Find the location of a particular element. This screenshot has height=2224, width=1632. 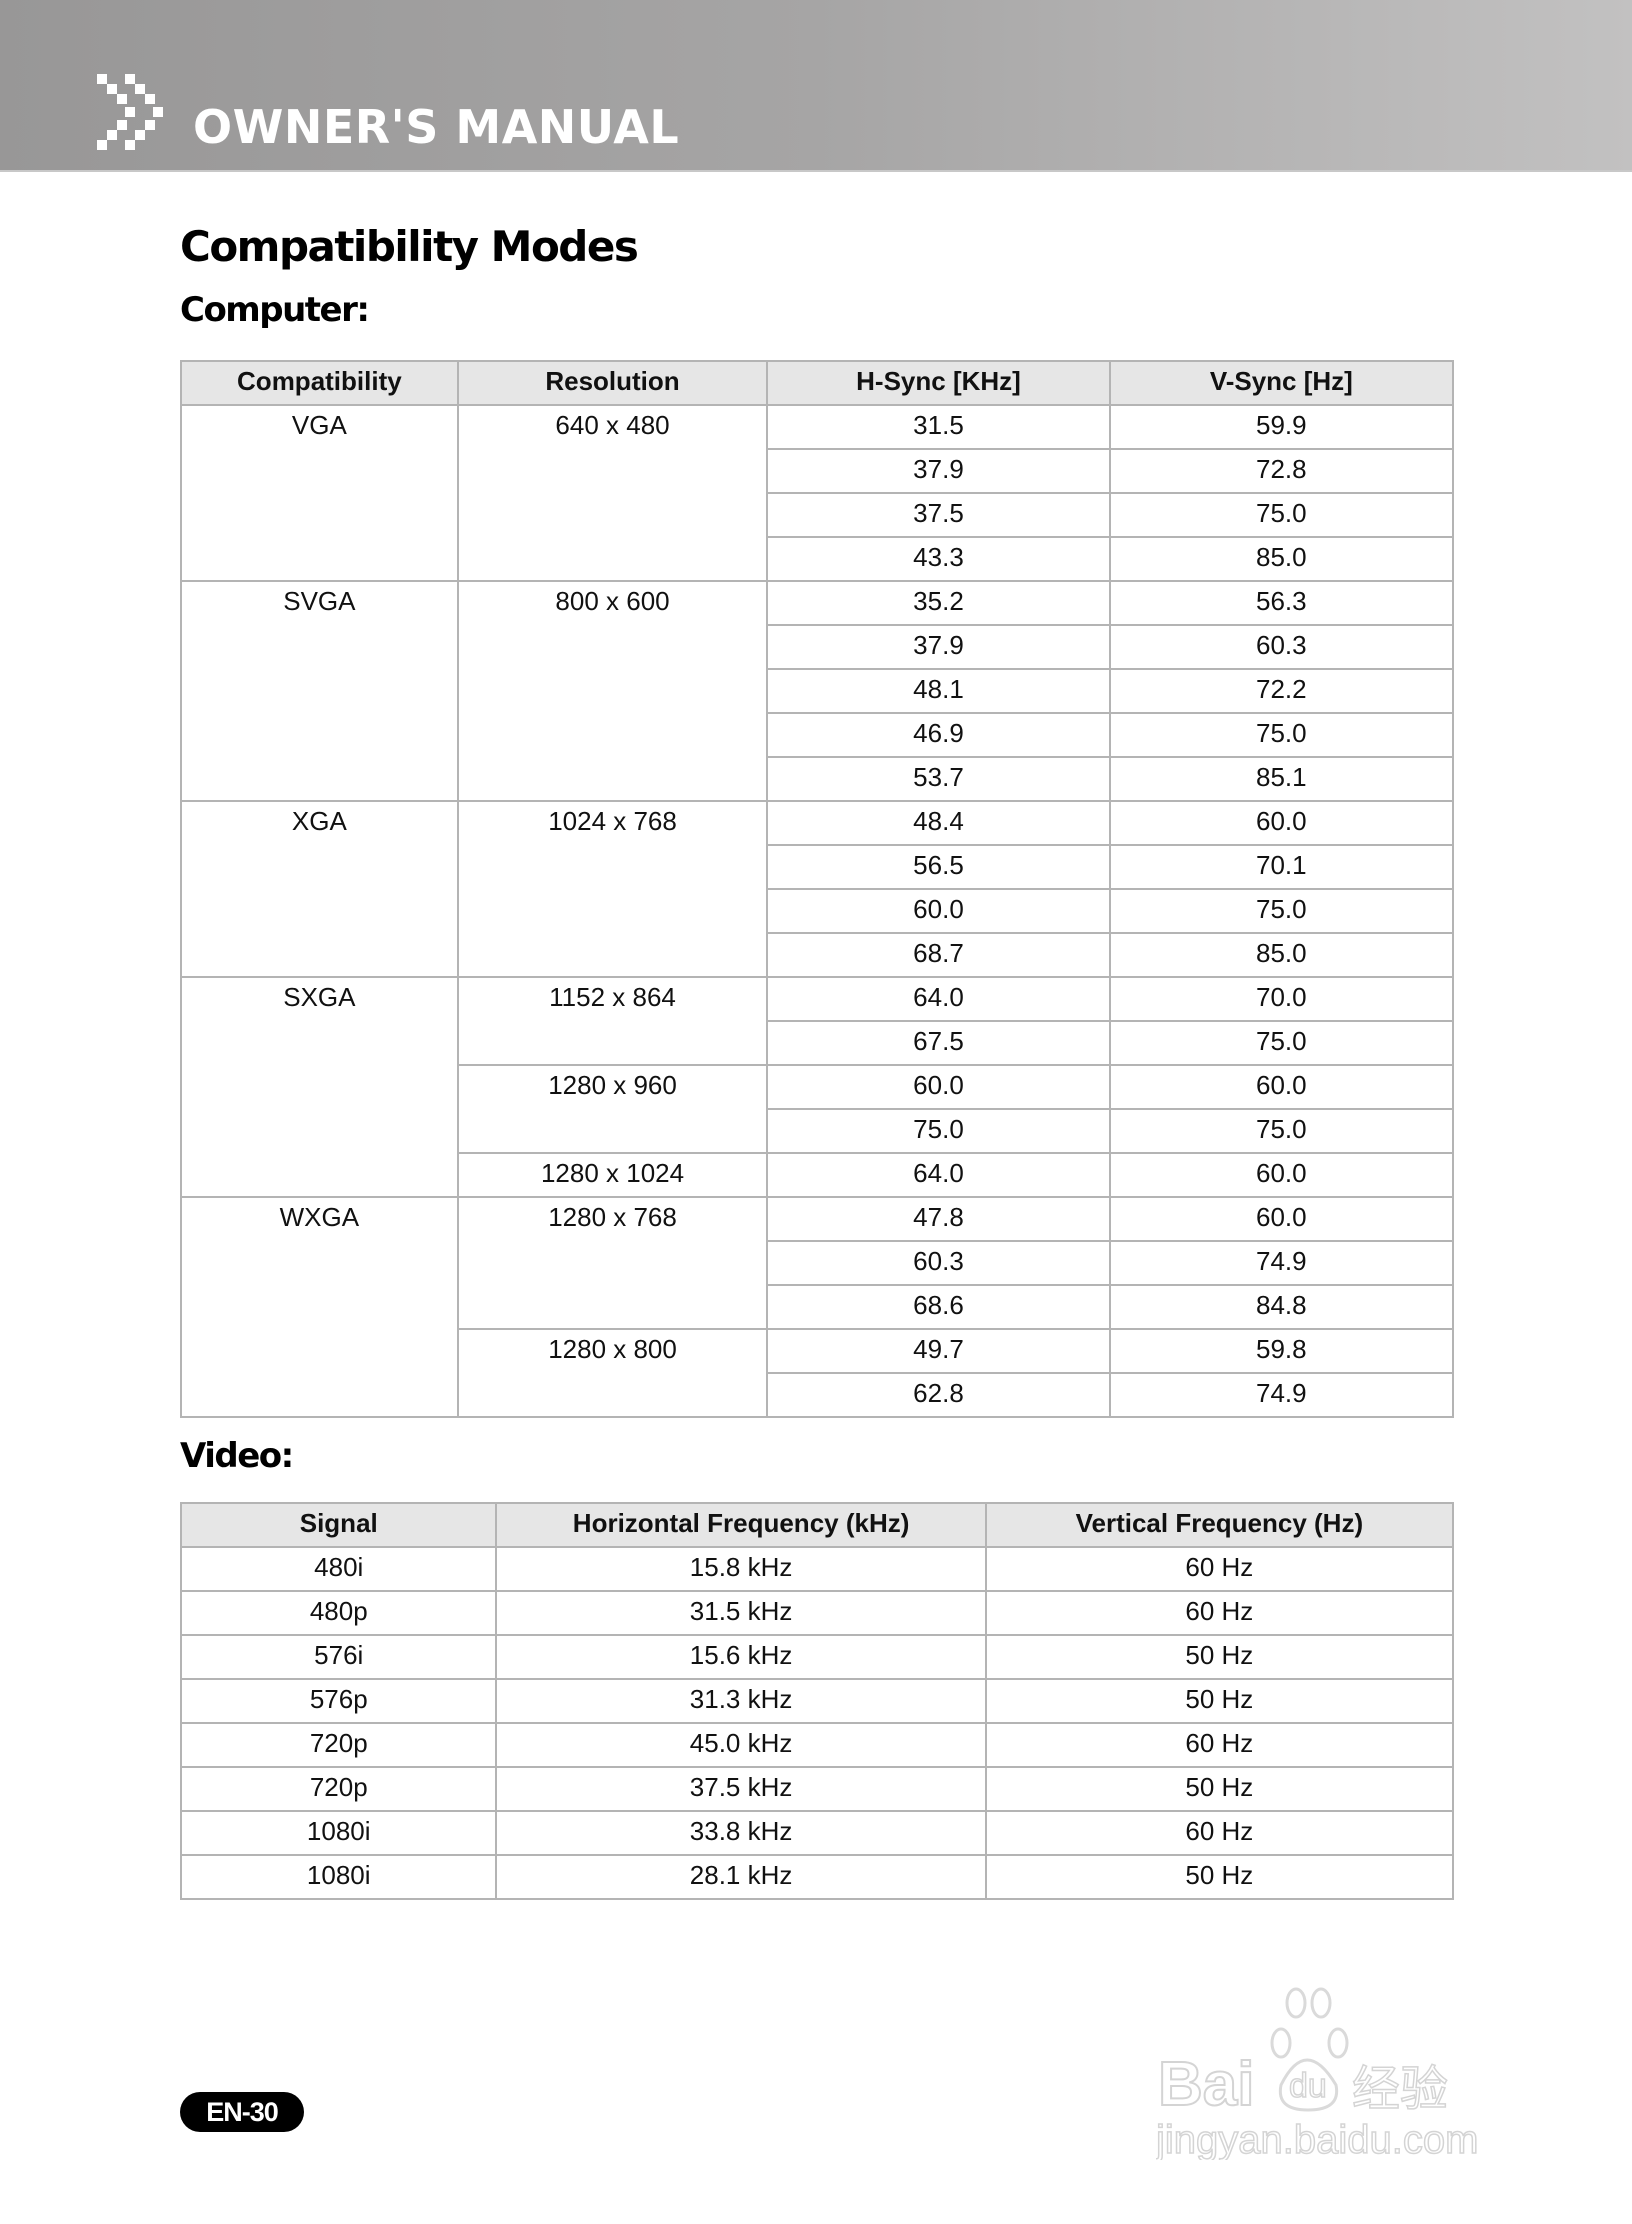

horizontal-frequency-cell: 31.3 kHz is located at coordinates (741, 1701).